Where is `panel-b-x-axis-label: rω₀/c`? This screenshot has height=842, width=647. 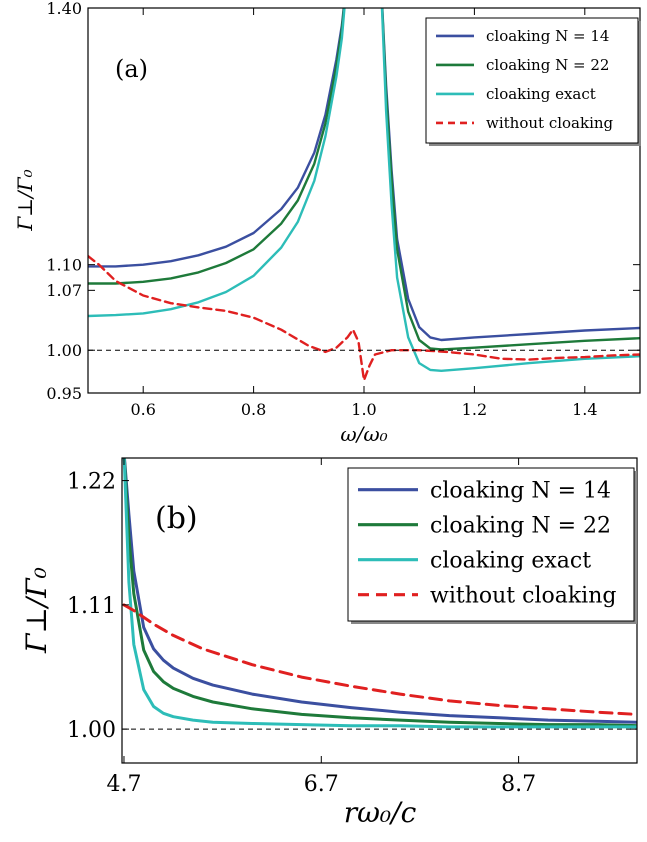
panel-b-x-axis-label: rω₀/c is located at coordinates (380, 812).